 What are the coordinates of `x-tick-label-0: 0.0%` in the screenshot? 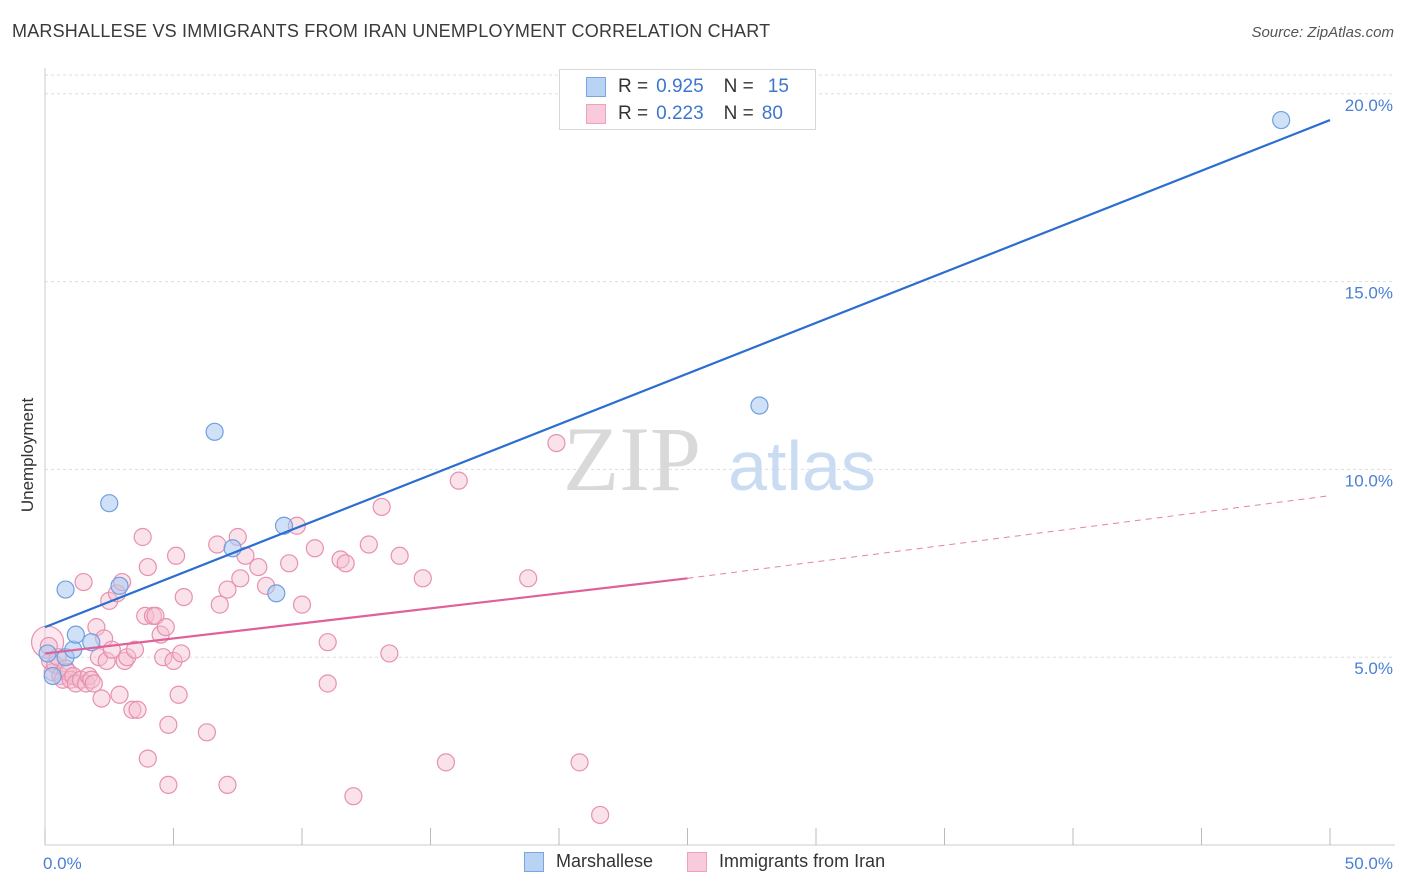 It's located at (62, 863).